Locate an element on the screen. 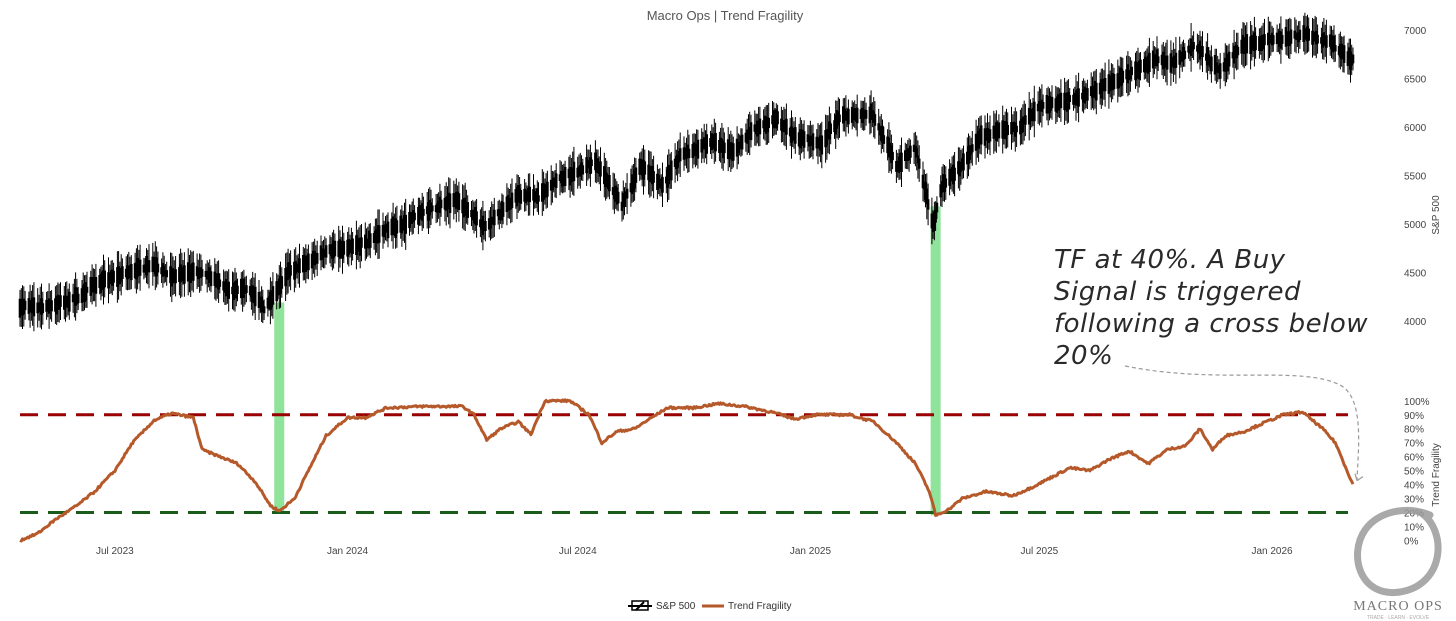  y-tick-label-sp500: 5500 is located at coordinates (1415, 176).